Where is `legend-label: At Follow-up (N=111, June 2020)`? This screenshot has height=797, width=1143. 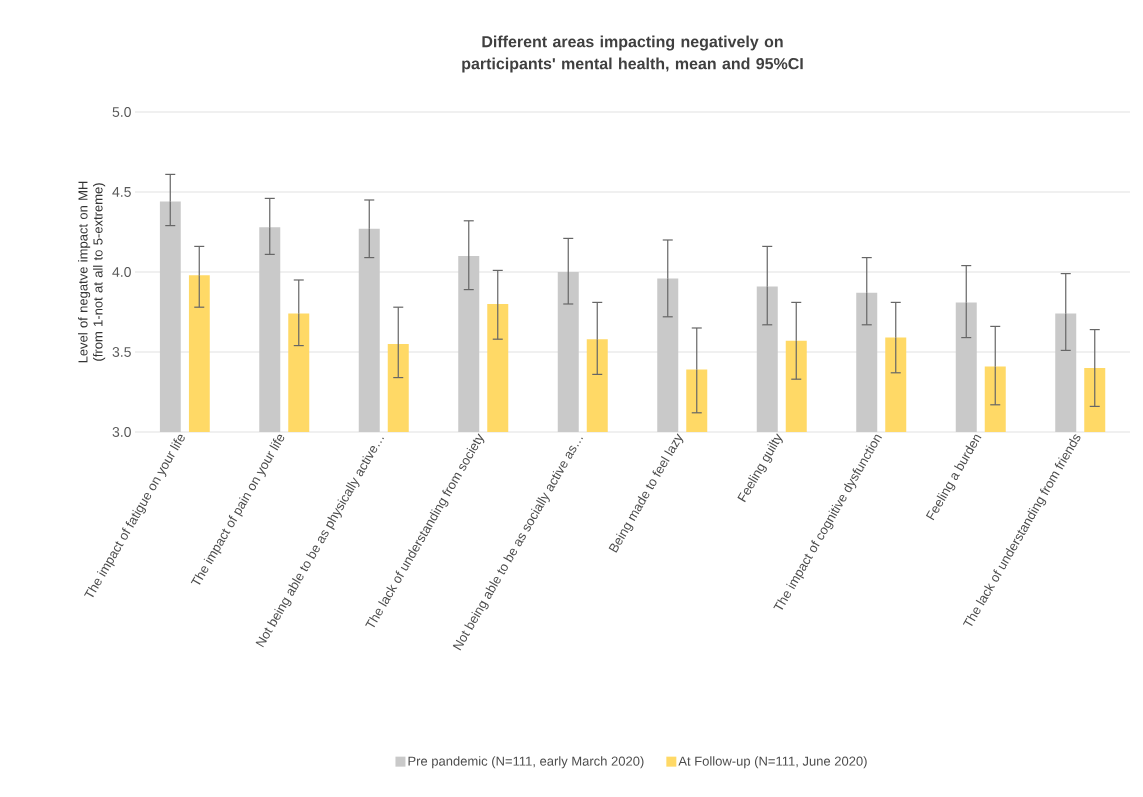
legend-label: At Follow-up (N=111, June 2020) is located at coordinates (772, 762).